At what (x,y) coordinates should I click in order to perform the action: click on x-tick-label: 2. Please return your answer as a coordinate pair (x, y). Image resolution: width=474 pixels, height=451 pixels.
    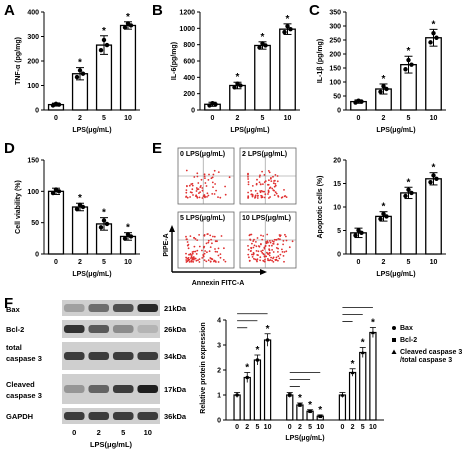
    Looking at the image, I should click on (300, 427).